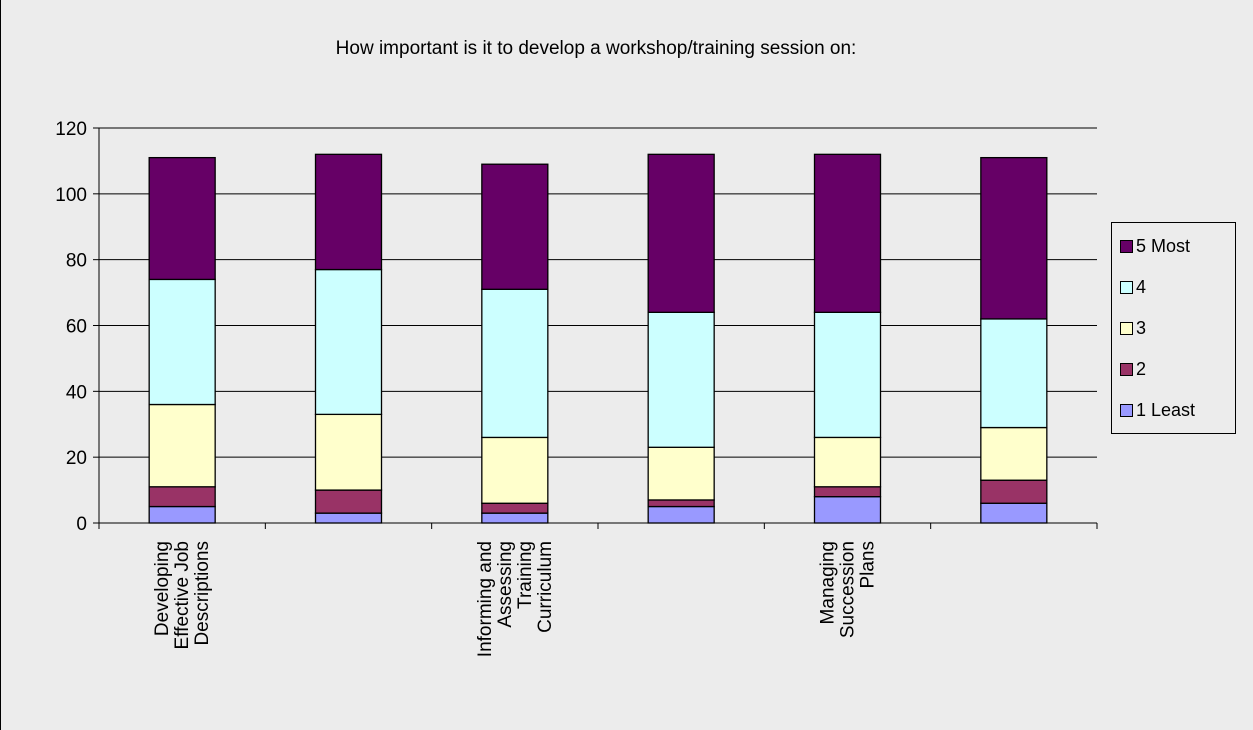 Image resolution: width=1253 pixels, height=730 pixels. I want to click on legend-label: 5 Most, so click(1163, 245).